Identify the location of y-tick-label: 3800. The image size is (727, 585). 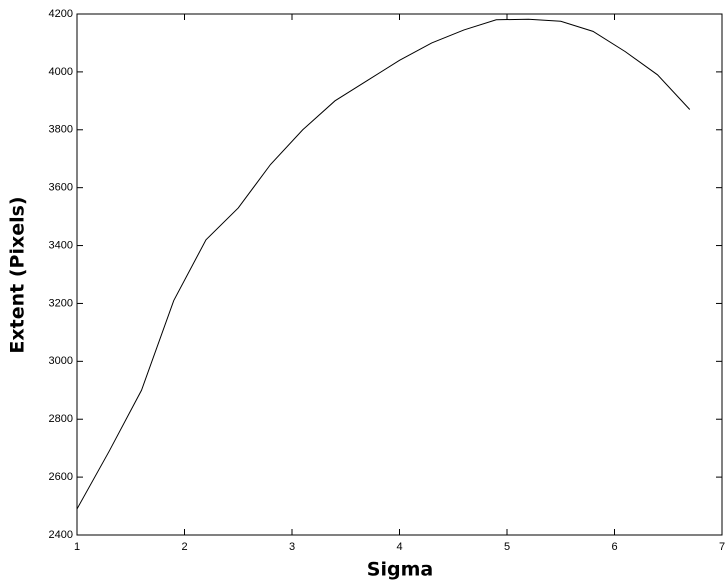
(61, 130).